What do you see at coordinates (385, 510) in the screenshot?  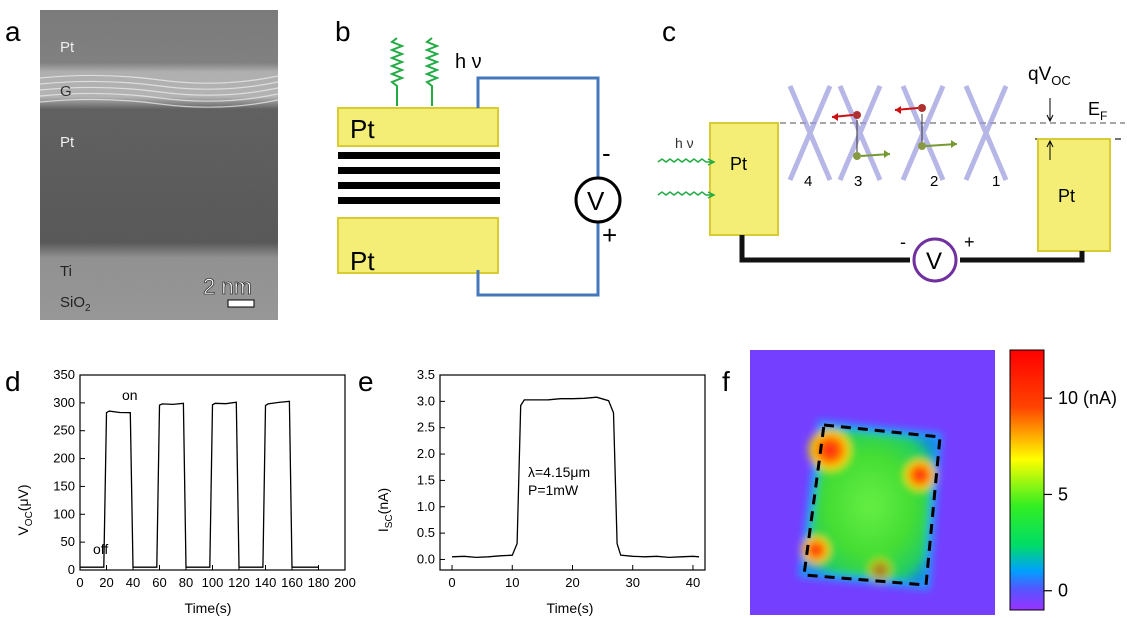 I see `isc-ylabel: ISC(nA)` at bounding box center [385, 510].